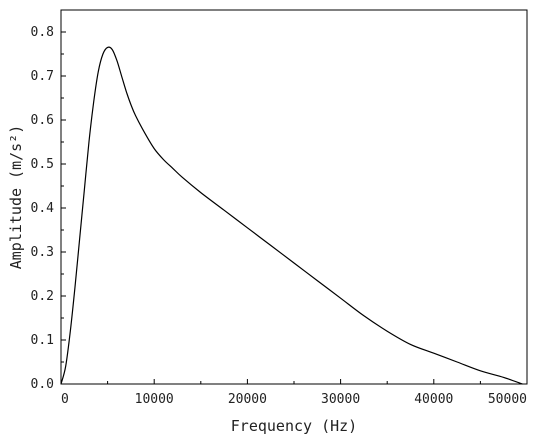 The width and height of the screenshot is (550, 441). What do you see at coordinates (42, 252) in the screenshot?
I see `y-tick-label: 0.3` at bounding box center [42, 252].